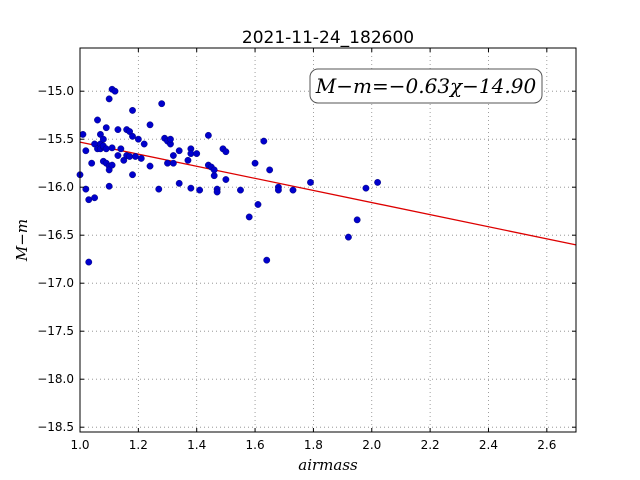 The image size is (640, 480). What do you see at coordinates (328, 38) in the screenshot?
I see `chart-title: 2021-11-24_182600` at bounding box center [328, 38].